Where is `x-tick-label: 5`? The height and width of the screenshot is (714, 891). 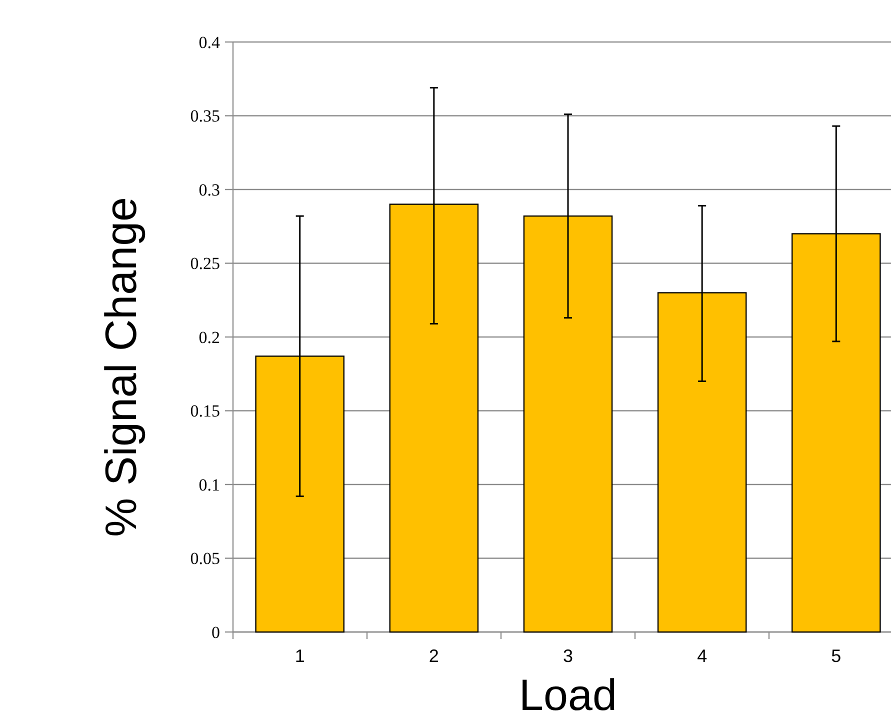
x-tick-label: 5 is located at coordinates (836, 656).